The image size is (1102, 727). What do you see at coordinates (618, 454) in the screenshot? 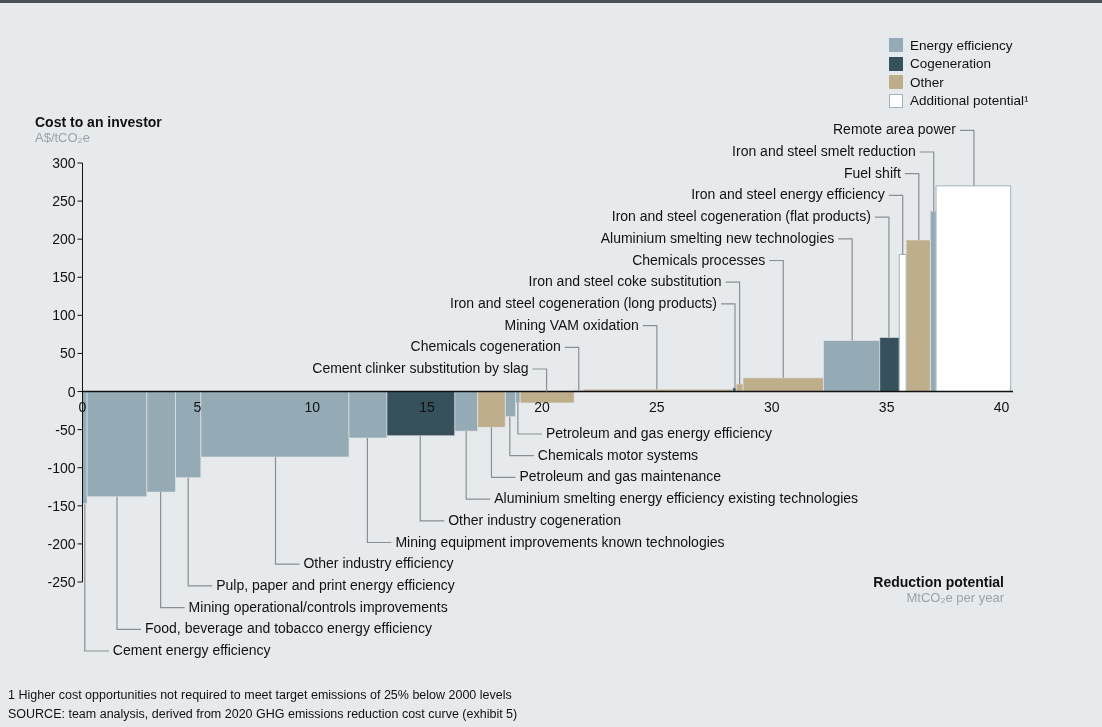
I see `annotation: Chemicals motor systems` at bounding box center [618, 454].